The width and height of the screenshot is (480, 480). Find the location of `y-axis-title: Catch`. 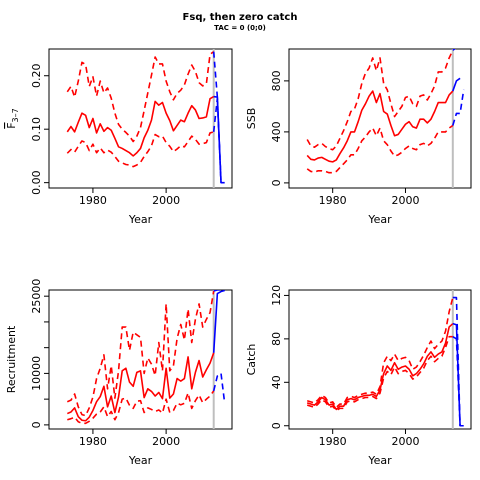

y-axis-title: Catch is located at coordinates (251, 360).